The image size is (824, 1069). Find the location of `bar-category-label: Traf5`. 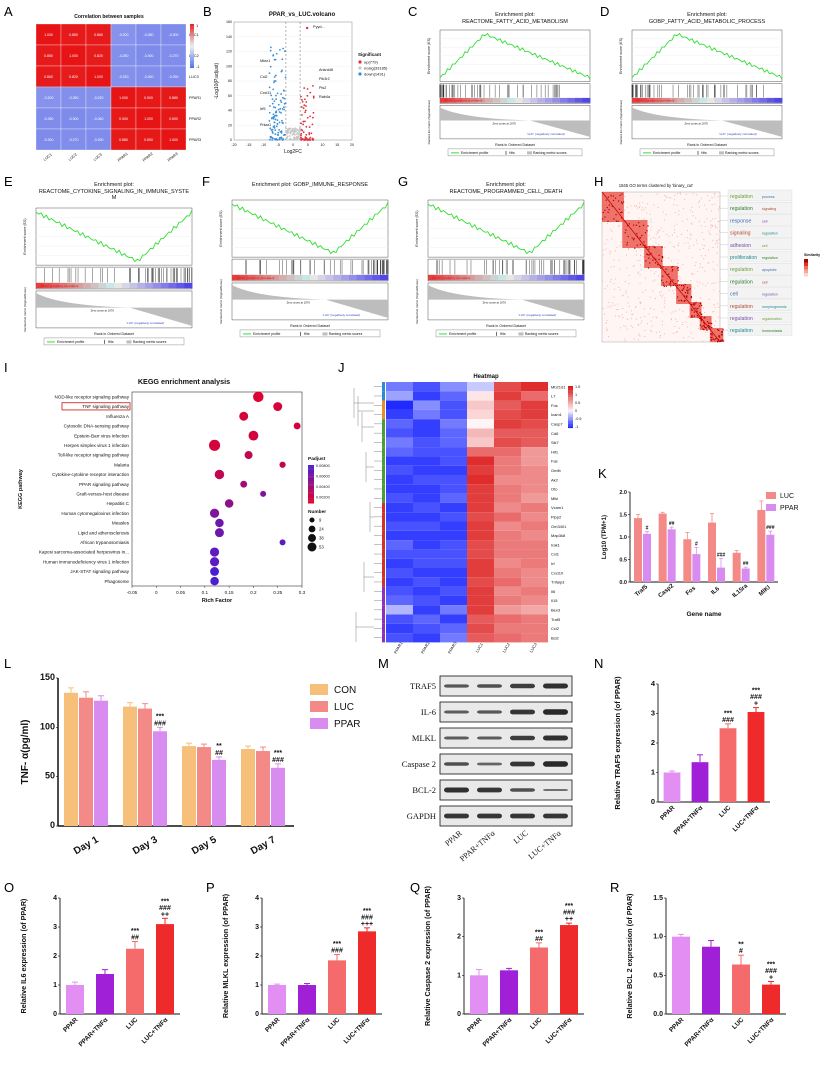

bar-category-label: Traf5 is located at coordinates (641, 591).